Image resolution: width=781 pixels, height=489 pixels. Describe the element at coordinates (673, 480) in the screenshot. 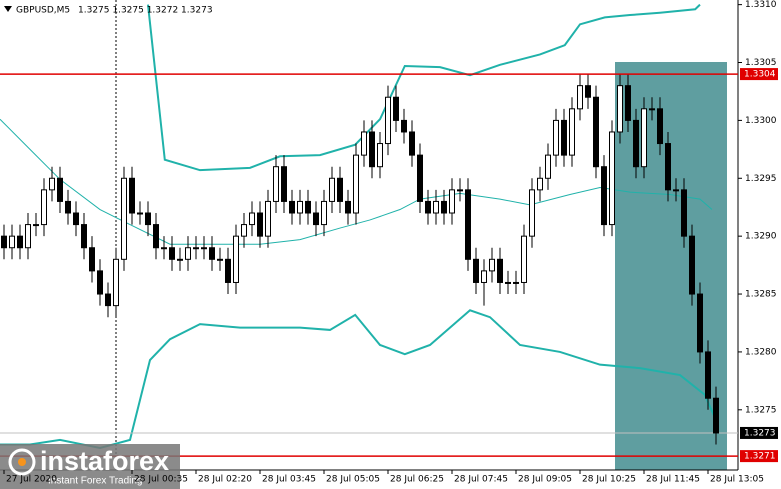

I see `x-tick-label: 28 Jul 11:45` at that location.